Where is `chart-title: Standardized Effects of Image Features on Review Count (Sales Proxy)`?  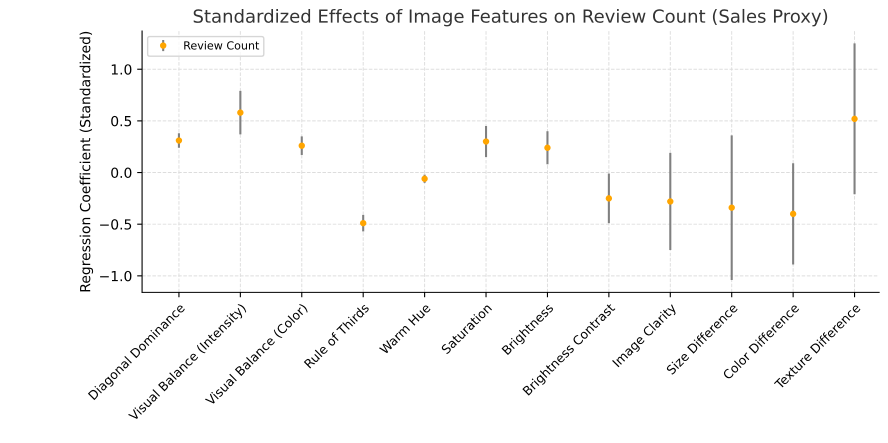 chart-title: Standardized Effects of Image Features on Review Count (Sales Proxy) is located at coordinates (511, 17).